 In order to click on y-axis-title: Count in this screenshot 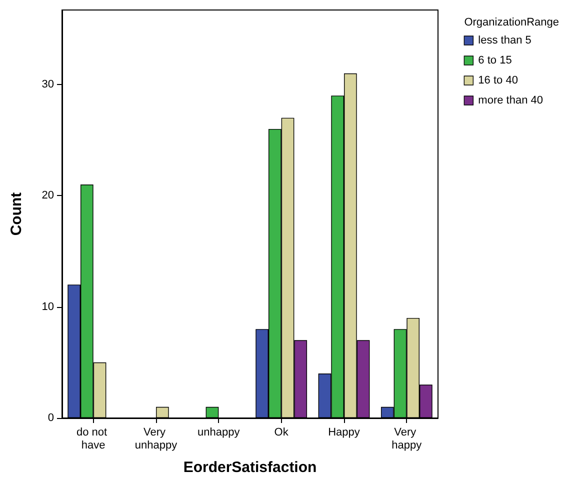, I will do `click(16, 214)`.